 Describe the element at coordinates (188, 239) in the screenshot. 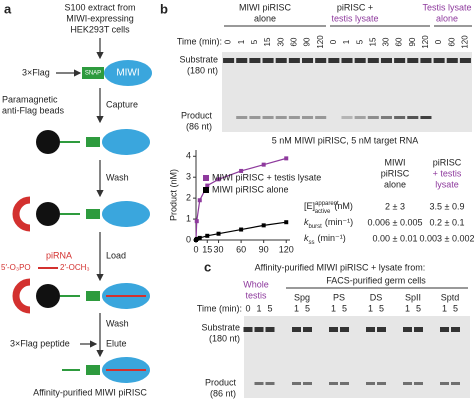

I see `y-tick-label: 0` at that location.